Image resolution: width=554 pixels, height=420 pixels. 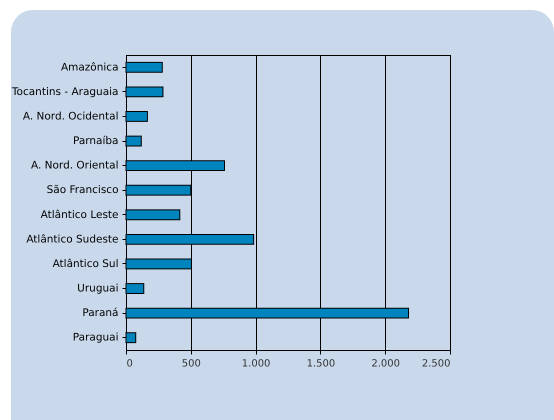 What do you see at coordinates (191, 364) in the screenshot?
I see `x-tick-label: 500` at bounding box center [191, 364].